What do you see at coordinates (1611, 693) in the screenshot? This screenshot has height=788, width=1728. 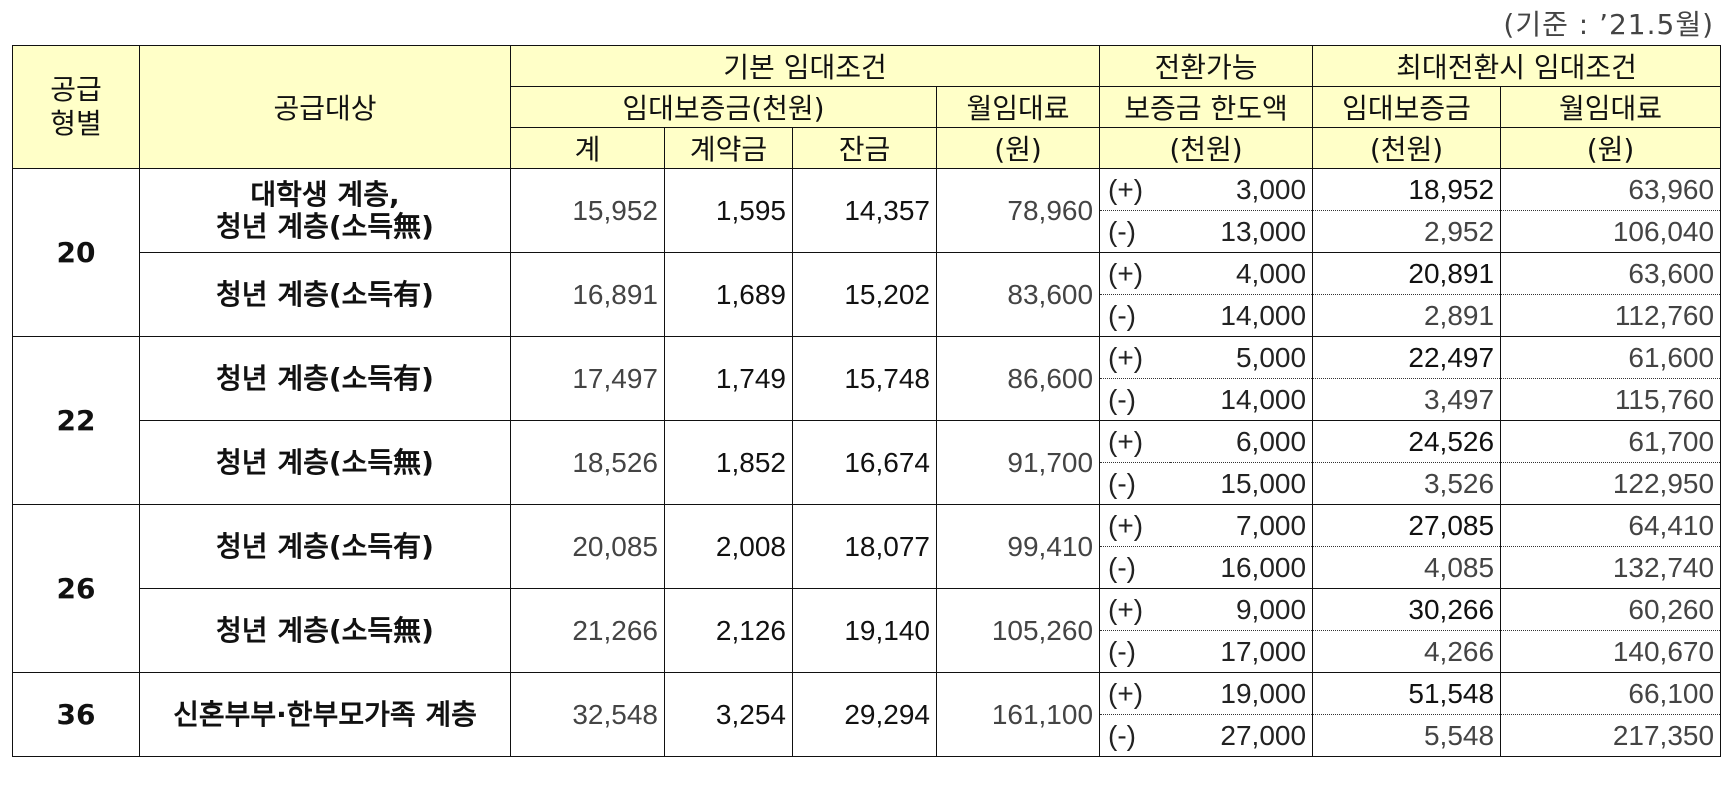 I see `max-rent-cell: 66,100` at bounding box center [1611, 693].